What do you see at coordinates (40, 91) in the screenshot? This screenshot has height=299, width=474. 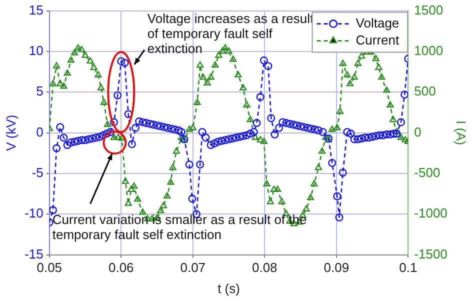 I see `y-tick-label: 5` at bounding box center [40, 91].